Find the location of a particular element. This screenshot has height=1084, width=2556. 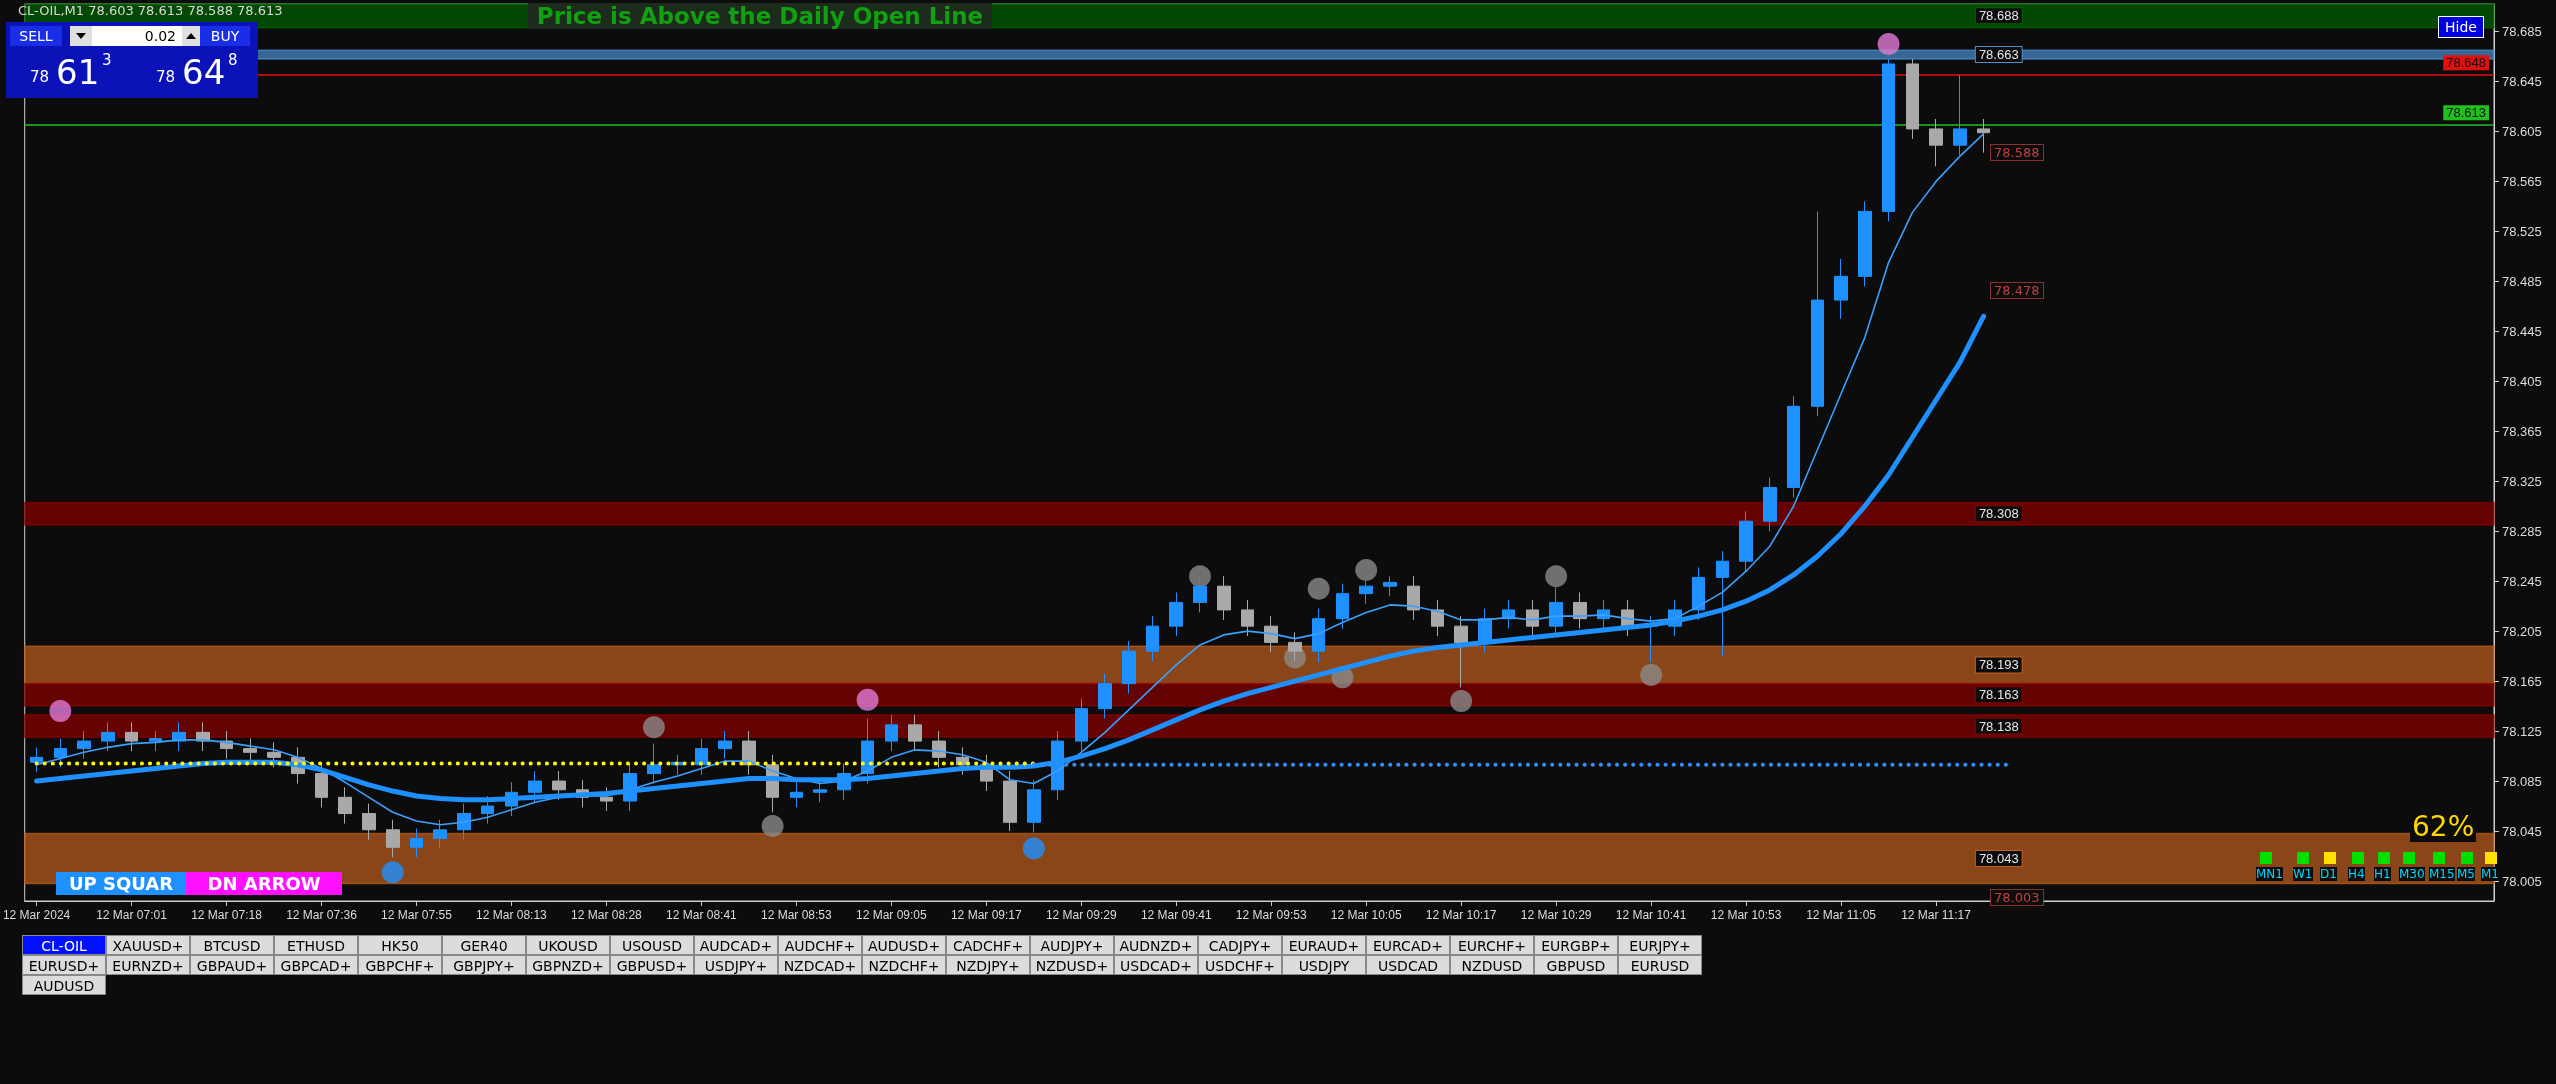

x-tick-label: 12 Mar 08:41 is located at coordinates (702, 915).